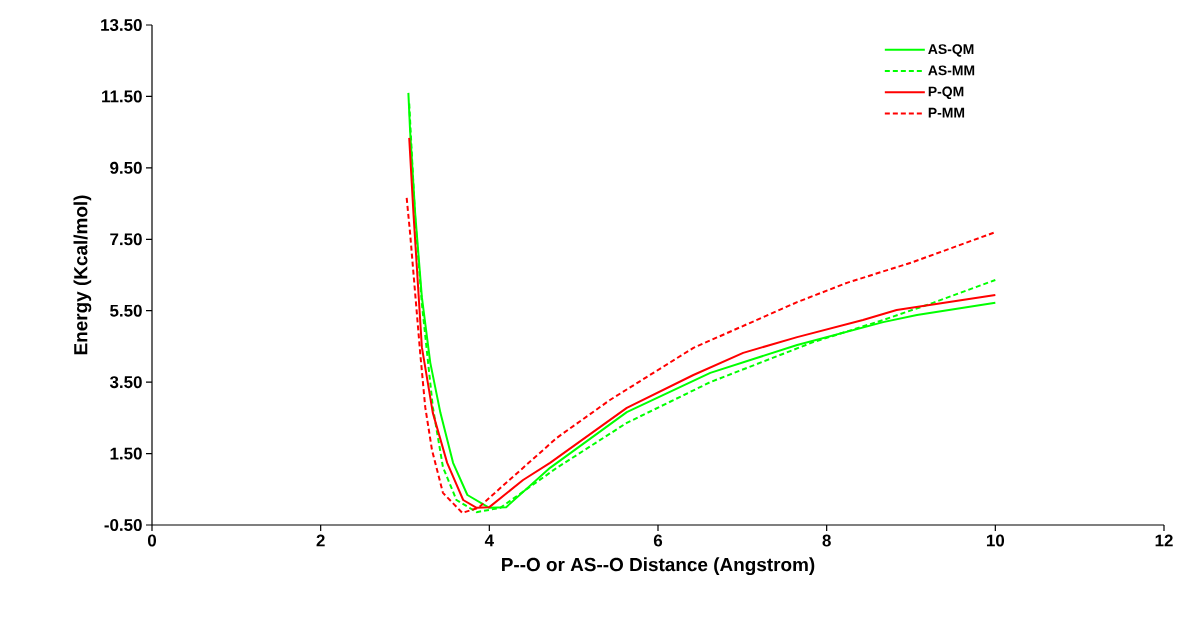 The width and height of the screenshot is (1182, 630). What do you see at coordinates (320, 540) in the screenshot?
I see `x-tick-label: 2` at bounding box center [320, 540].